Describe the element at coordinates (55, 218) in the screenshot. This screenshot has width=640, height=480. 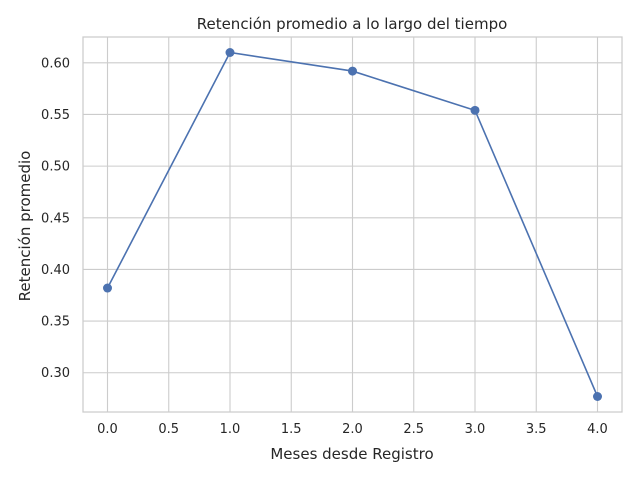
I see `y-tick-label: 0.45` at that location.